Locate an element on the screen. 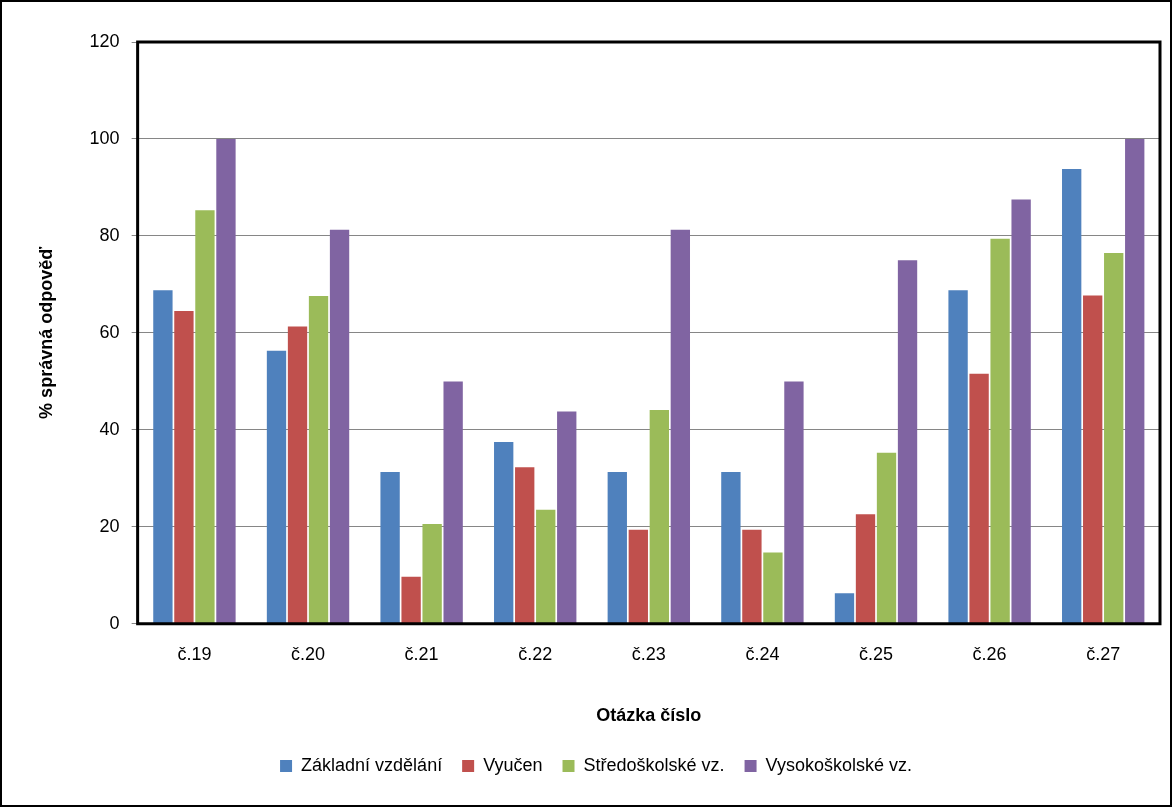  x-tick-label: č.21 is located at coordinates (421, 653).